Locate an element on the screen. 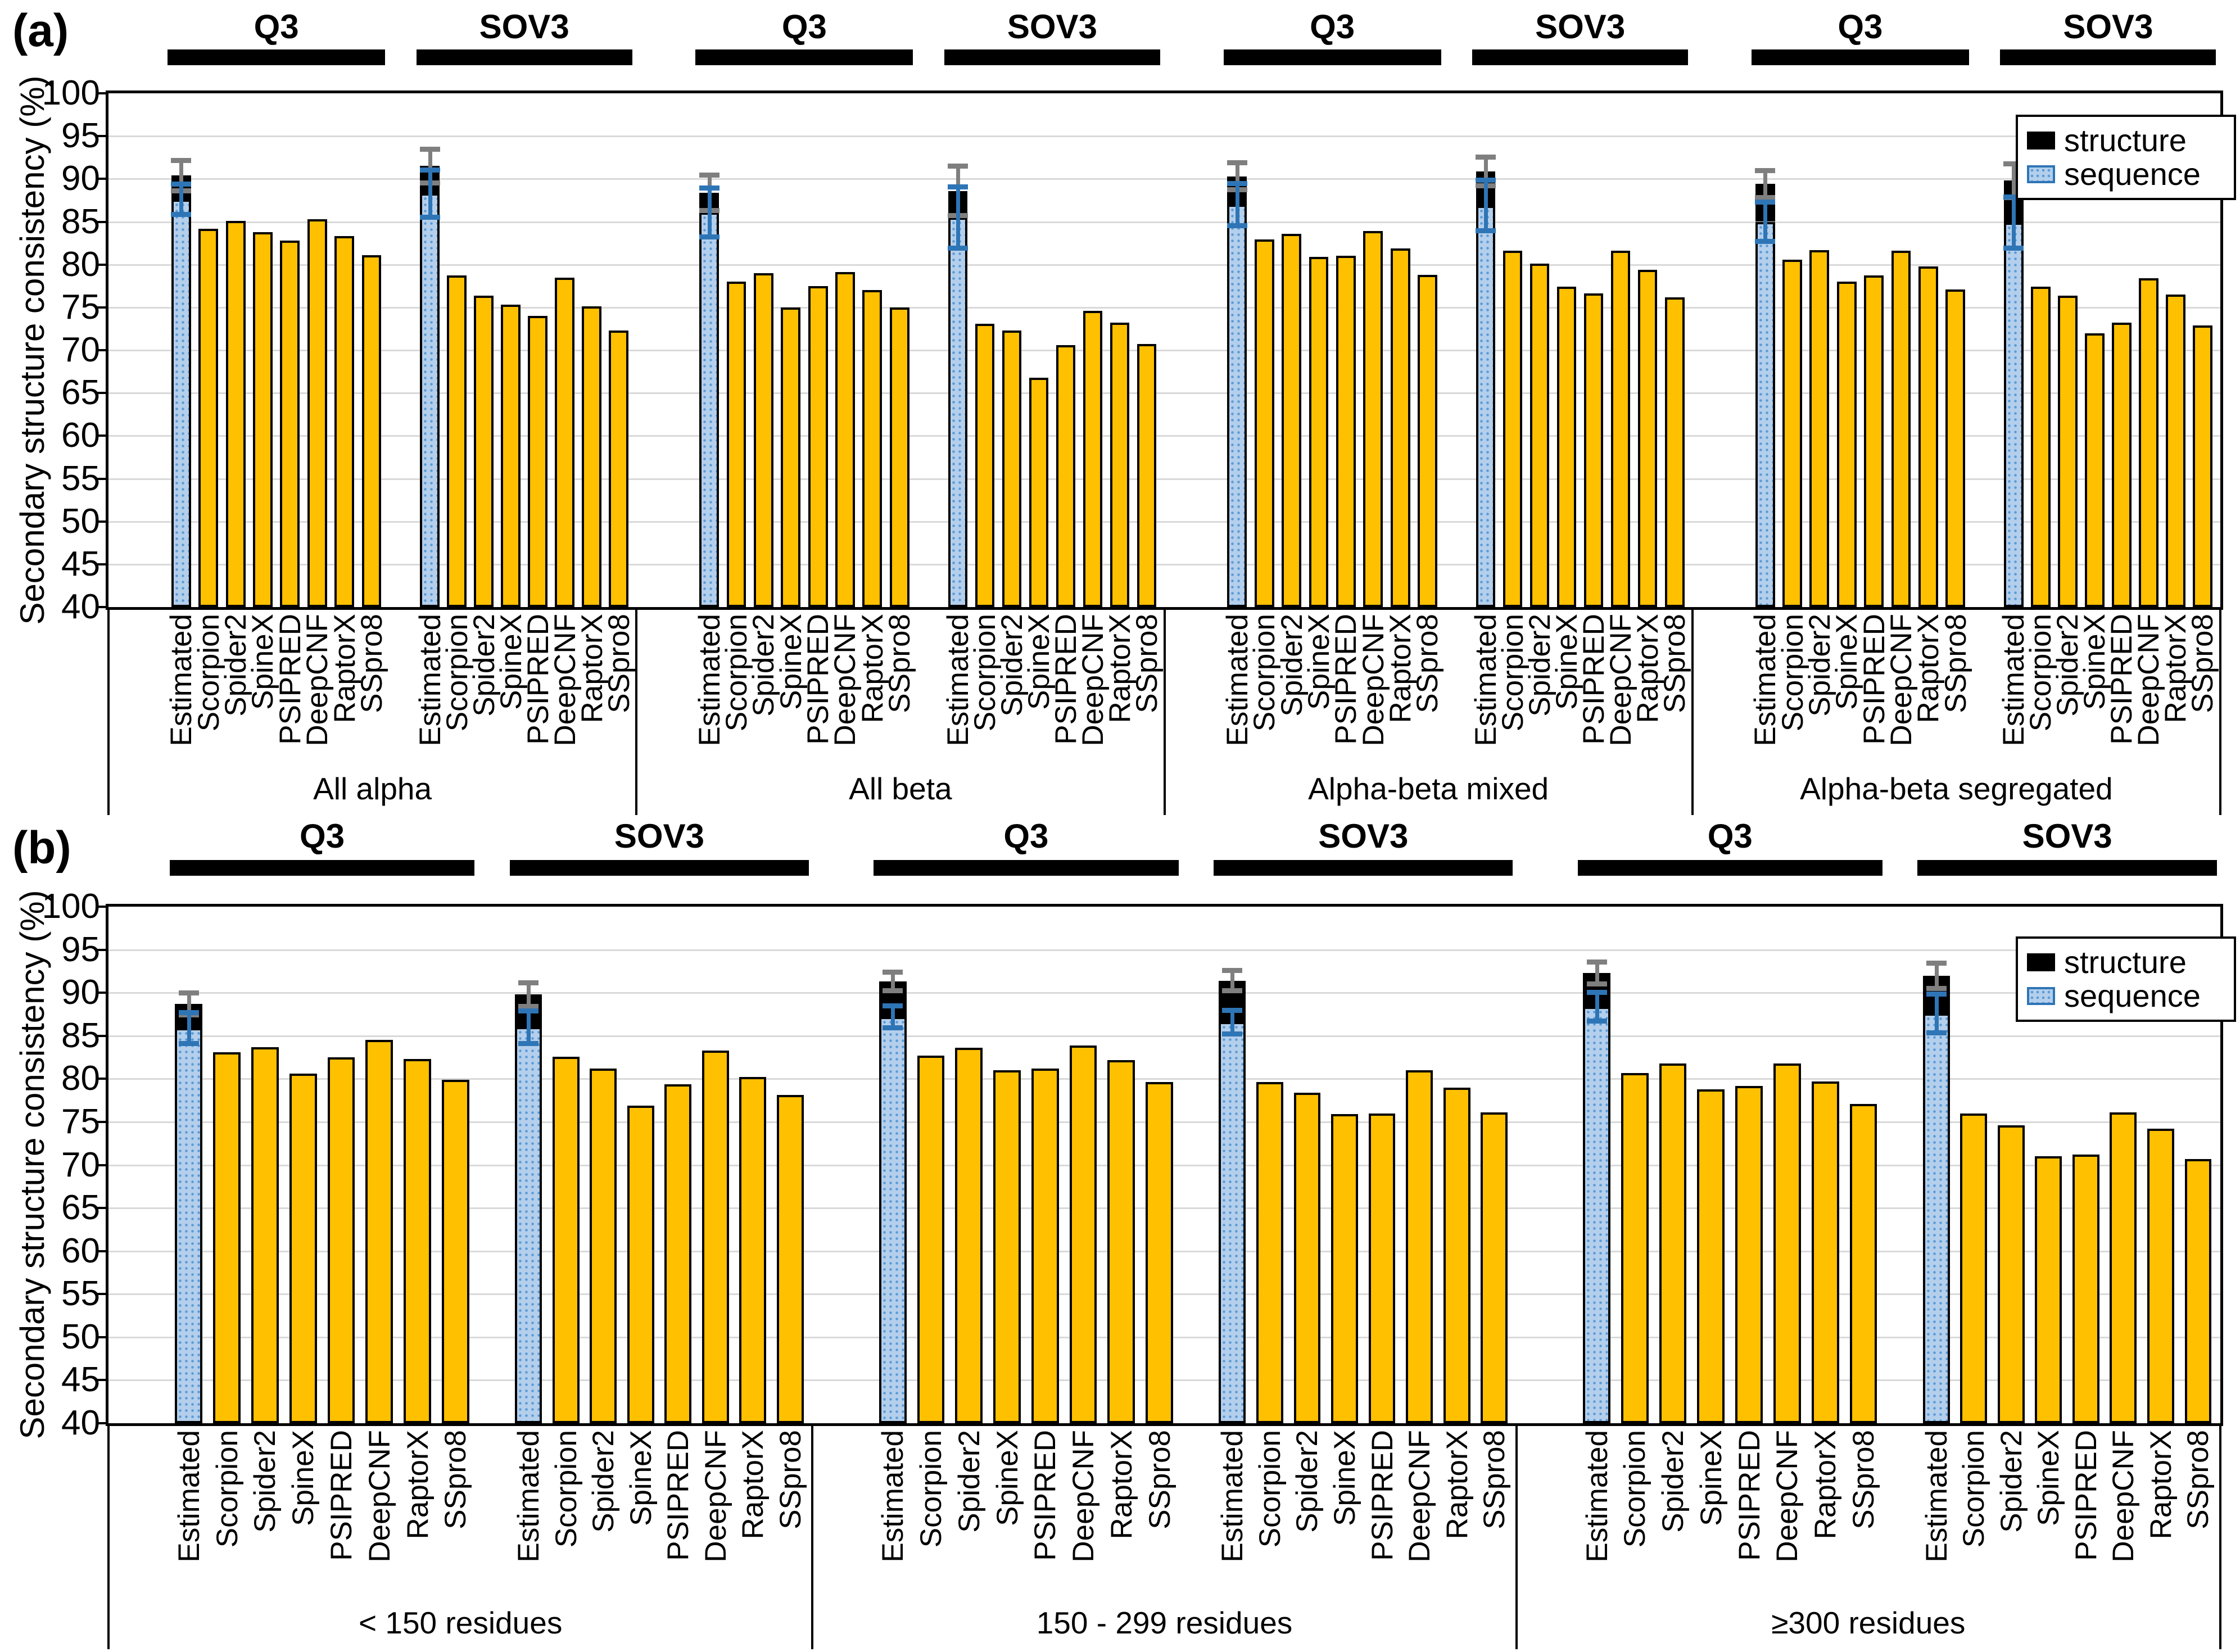  y-tick-label: 55 is located at coordinates (80, 1294).